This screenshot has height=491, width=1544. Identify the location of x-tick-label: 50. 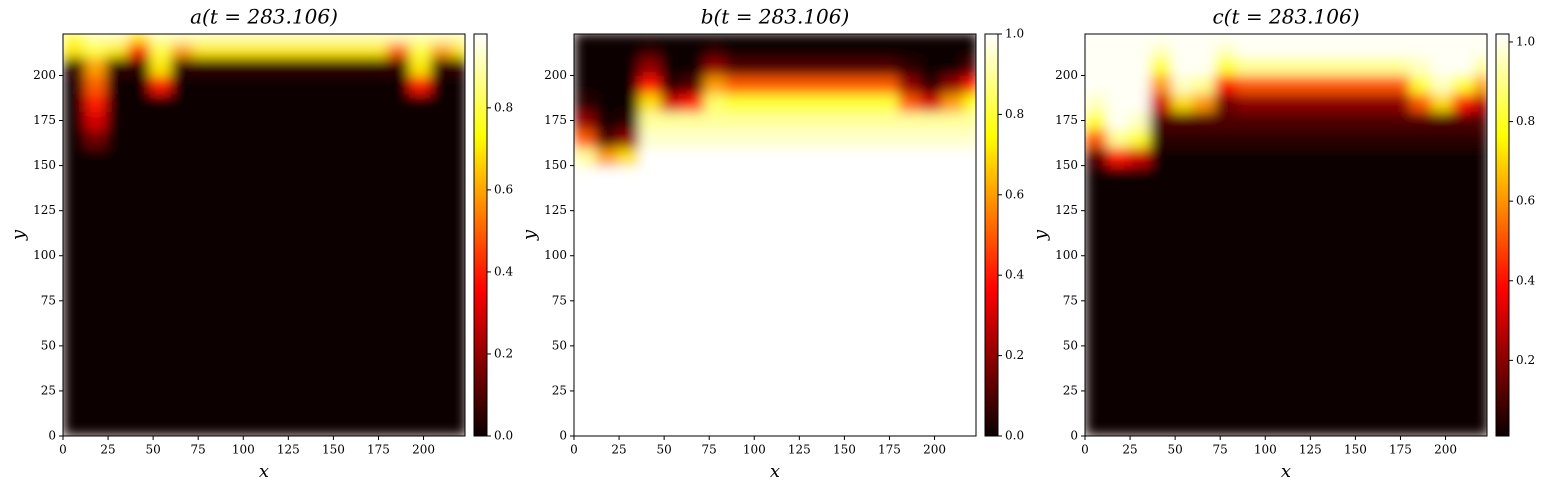
(152, 450).